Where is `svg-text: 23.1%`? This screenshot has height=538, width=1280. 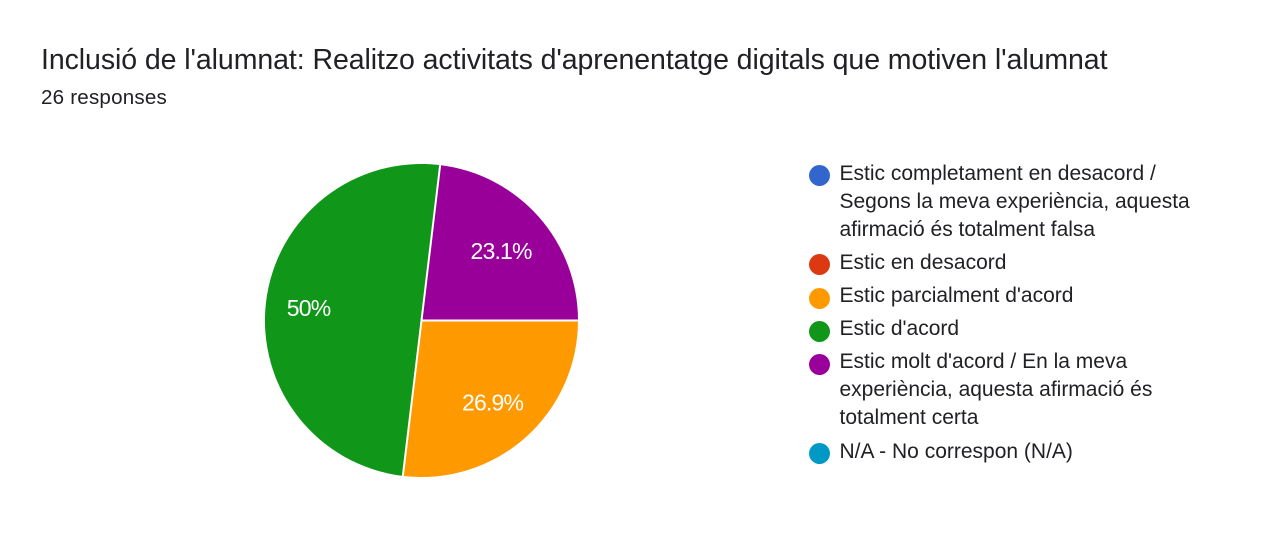 svg-text: 23.1% is located at coordinates (501, 251).